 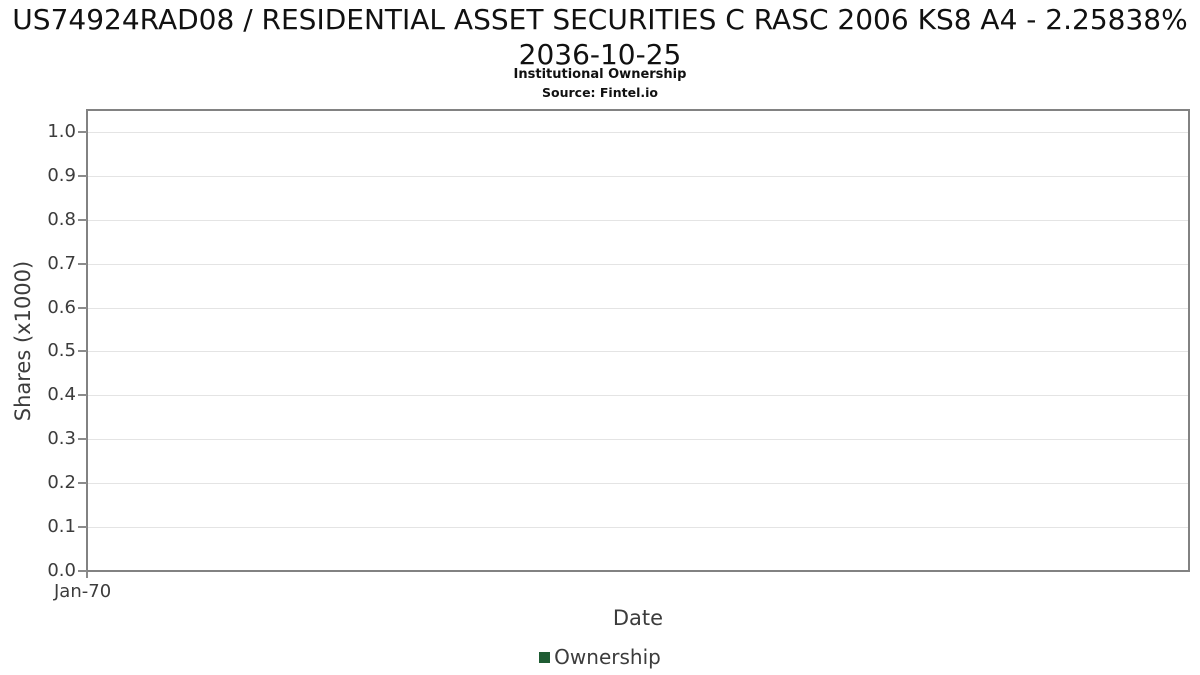 What do you see at coordinates (87, 575) in the screenshot?
I see `x-tick-mark` at bounding box center [87, 575].